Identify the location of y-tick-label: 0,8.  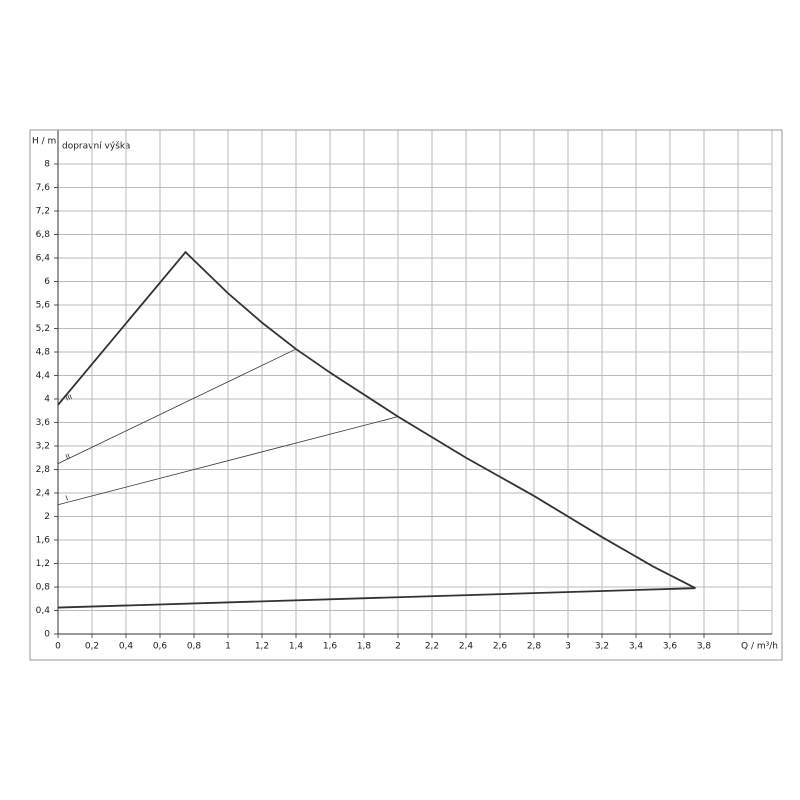
(43, 588).